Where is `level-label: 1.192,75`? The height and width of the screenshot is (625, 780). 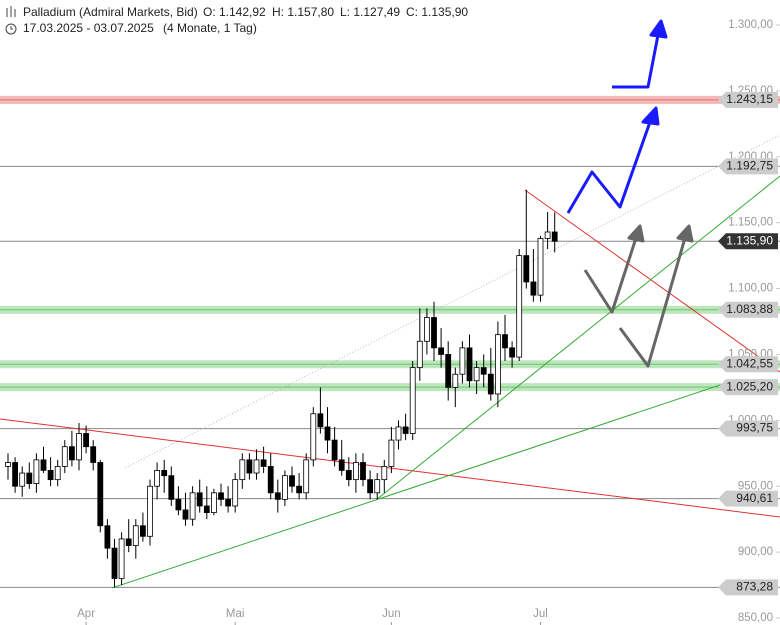
level-label: 1.192,75 is located at coordinates (749, 166).